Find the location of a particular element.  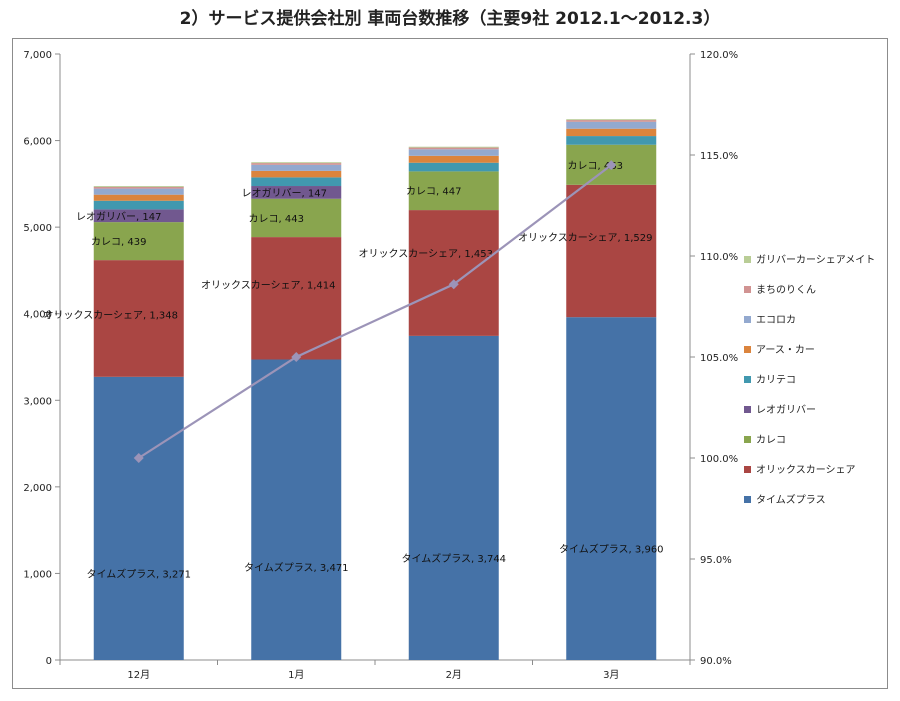

y2-tick-label: 110.0% is located at coordinates (719, 257).